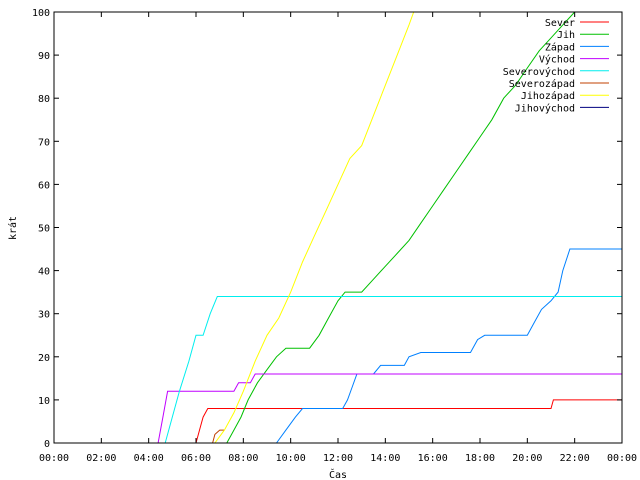 Image resolution: width=640 pixels, height=480 pixels. What do you see at coordinates (44, 229) in the screenshot?
I see `y-tick-label: 50` at bounding box center [44, 229].